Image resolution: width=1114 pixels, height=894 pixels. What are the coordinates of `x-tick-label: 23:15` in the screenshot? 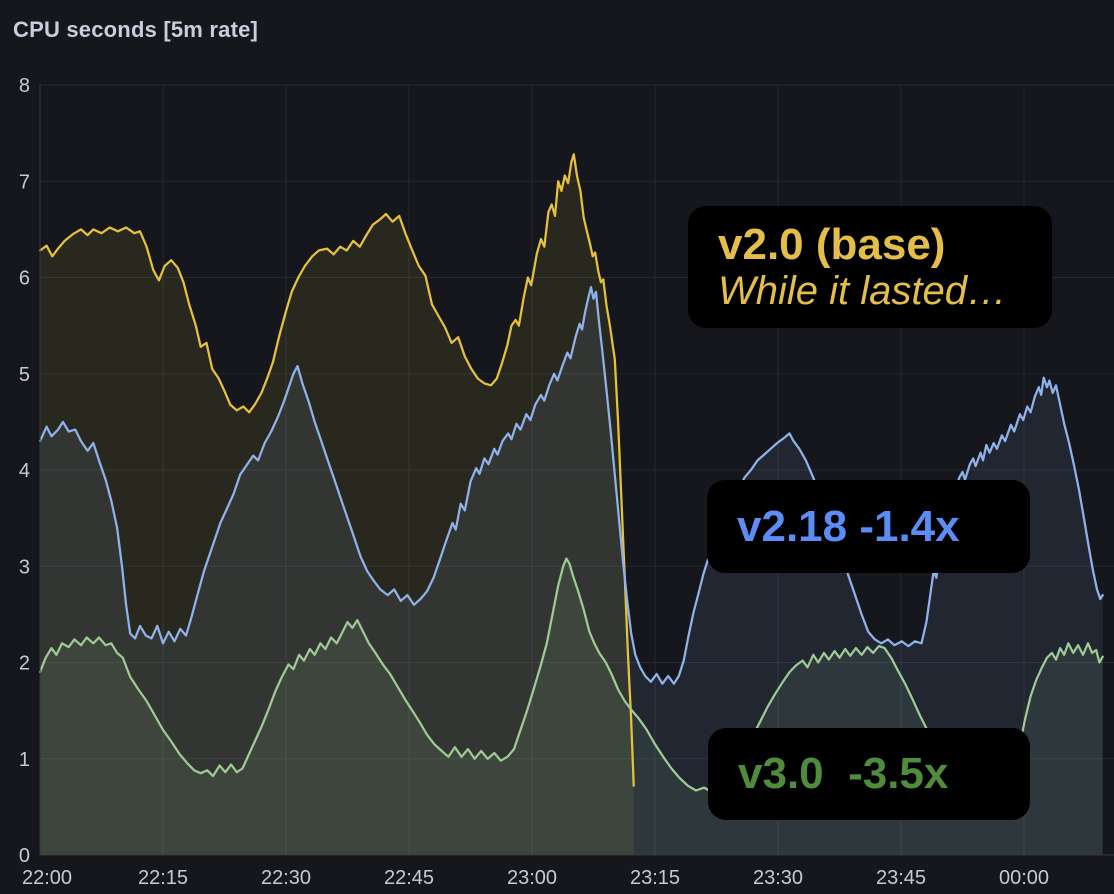 It's located at (655, 878).